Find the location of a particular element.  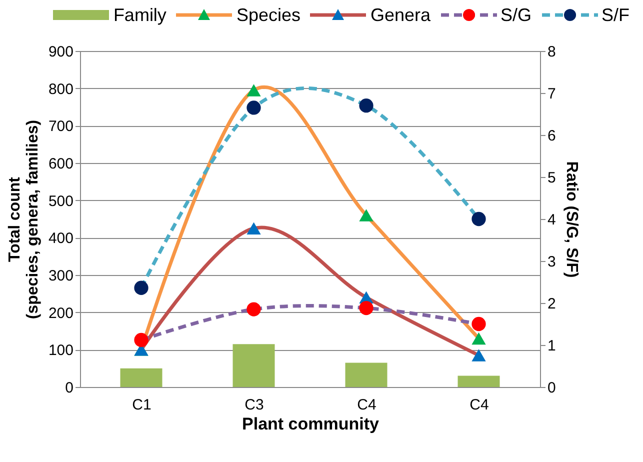

y2-tick-label: 0 is located at coordinates (552, 388).